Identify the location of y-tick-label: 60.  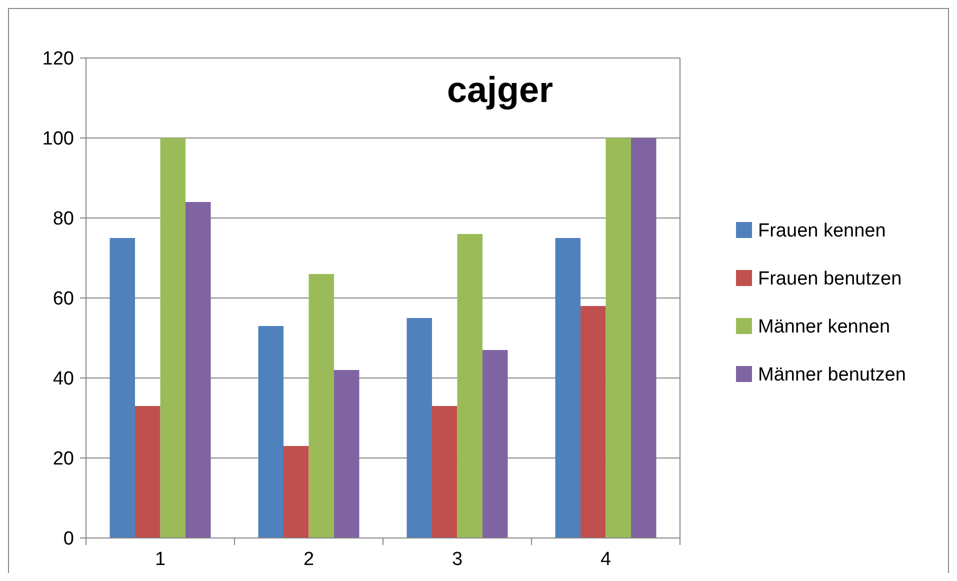
(63, 299).